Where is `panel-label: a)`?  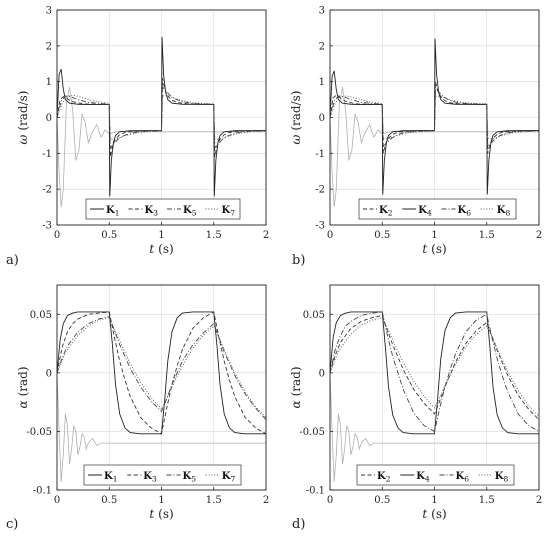
panel-label: a) is located at coordinates (12, 260).